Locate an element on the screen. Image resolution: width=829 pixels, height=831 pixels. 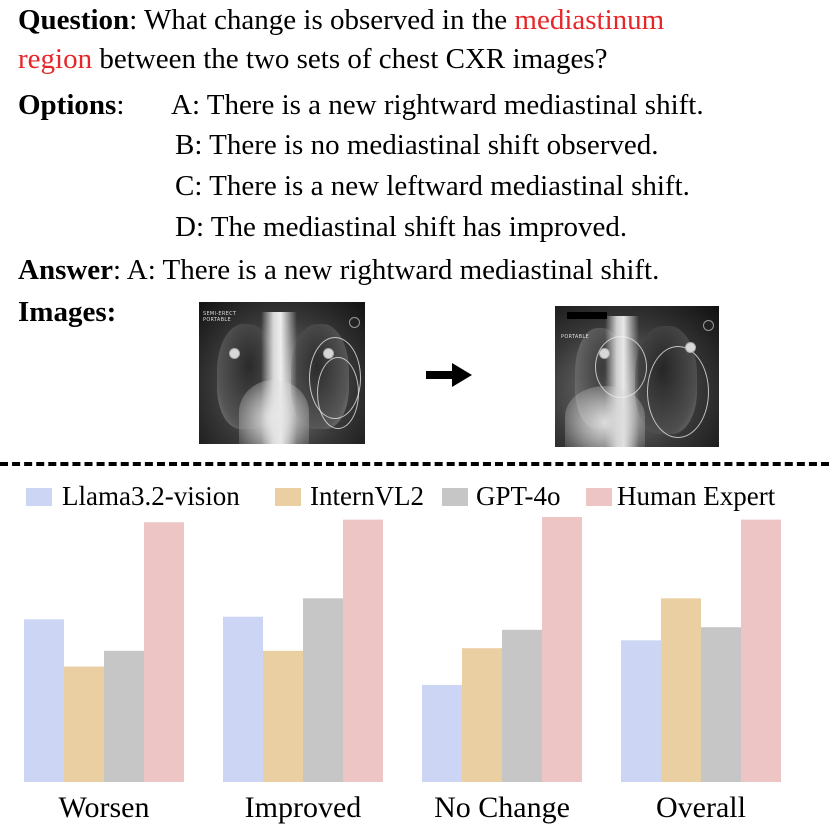
bar-worsen-human-expert is located at coordinates (164, 652).